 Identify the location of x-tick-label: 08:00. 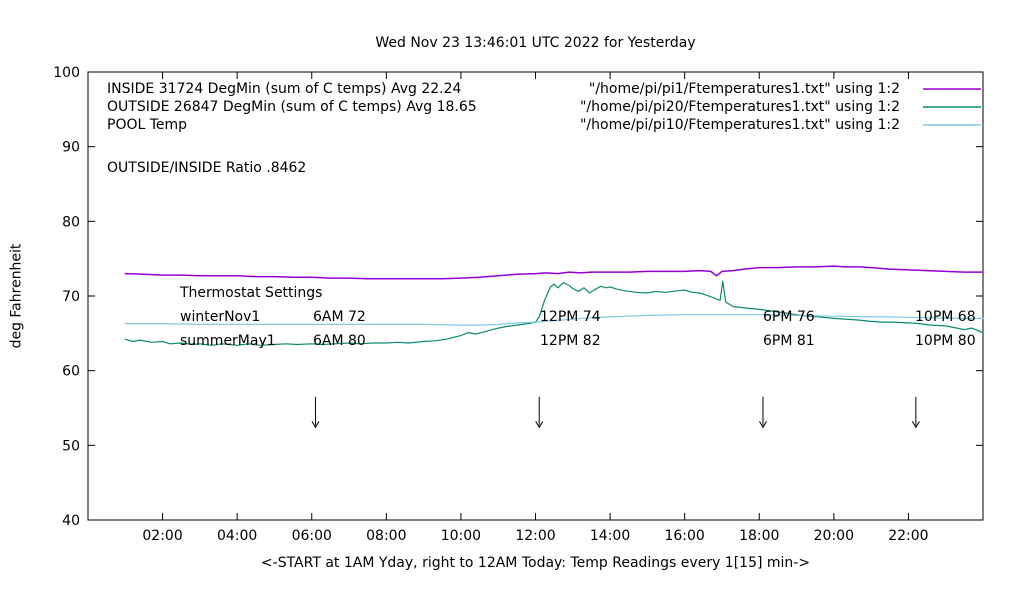
(386, 536).